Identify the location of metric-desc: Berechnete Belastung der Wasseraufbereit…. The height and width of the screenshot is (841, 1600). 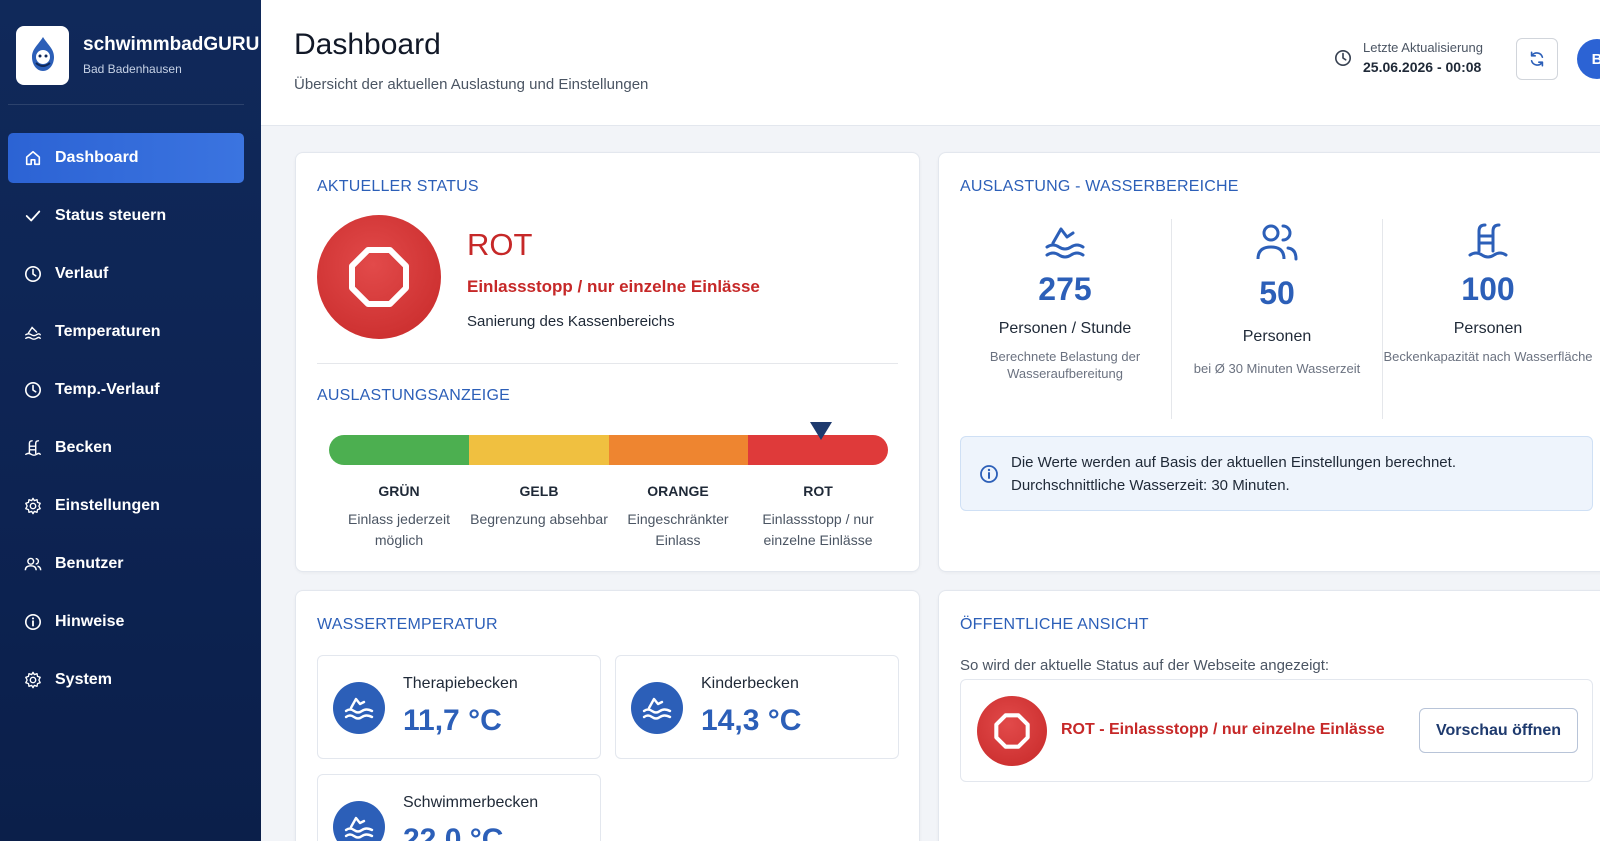
(1065, 365).